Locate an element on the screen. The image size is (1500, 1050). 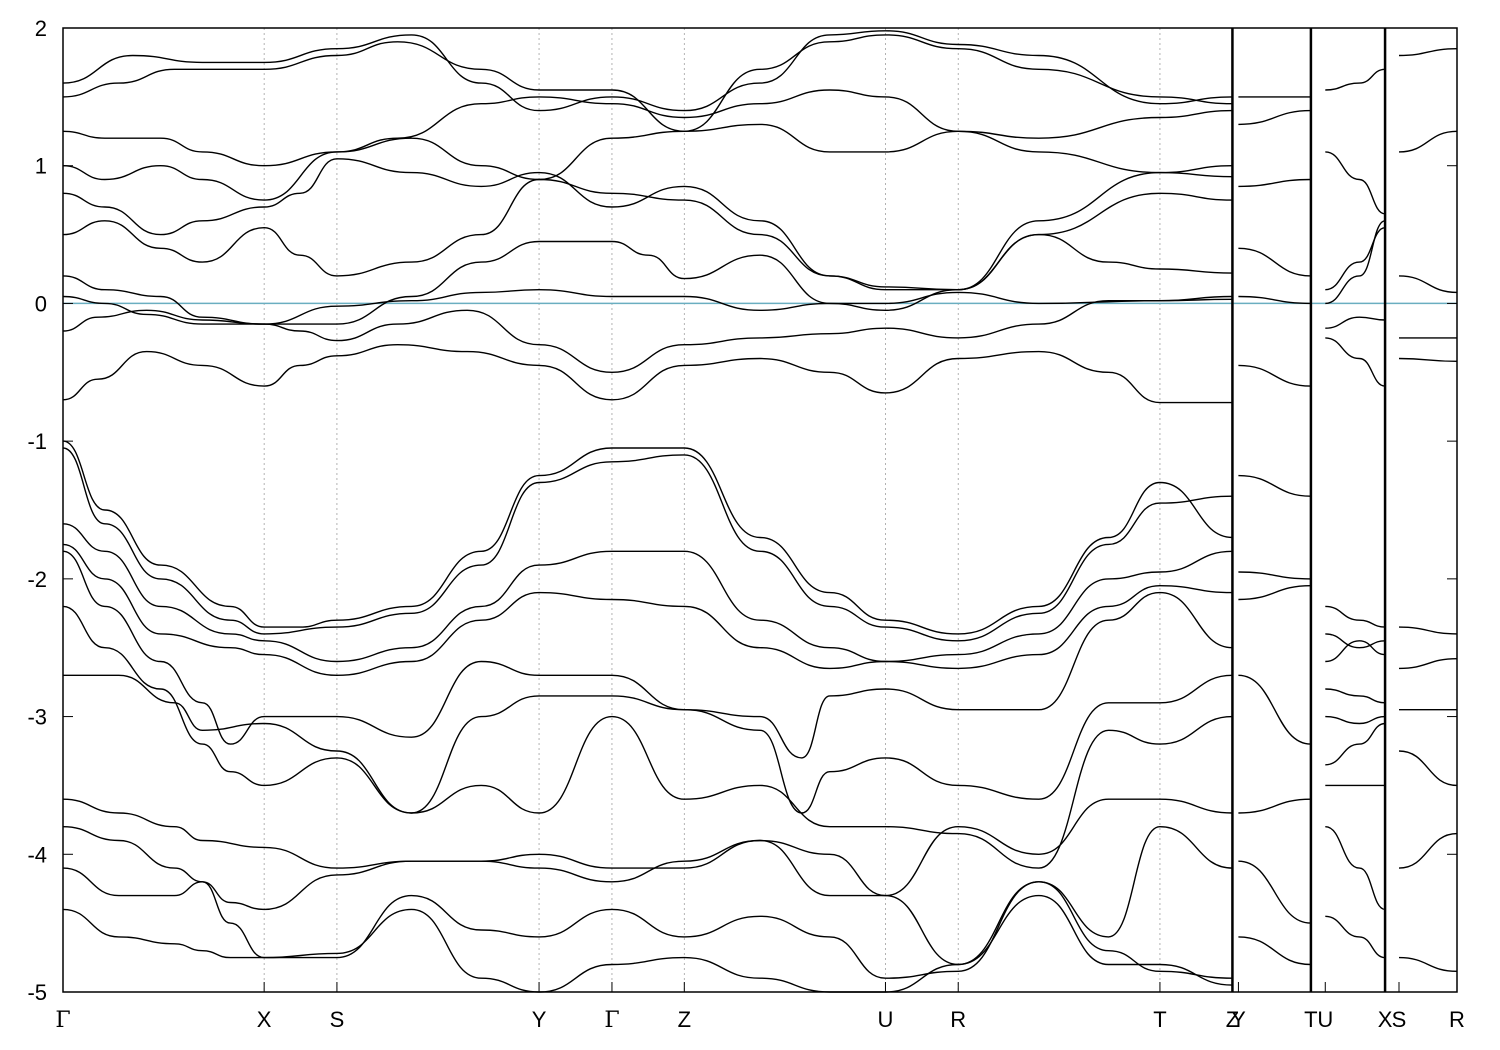
y-tick-label-0: 2 is located at coordinates (41, 28).